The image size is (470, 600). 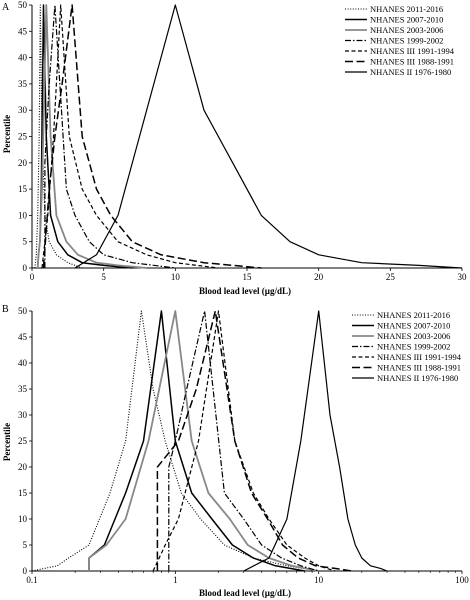 What do you see at coordinates (23, 467) in the screenshot?
I see `panel-b-y-tick-label: 20` at bounding box center [23, 467].